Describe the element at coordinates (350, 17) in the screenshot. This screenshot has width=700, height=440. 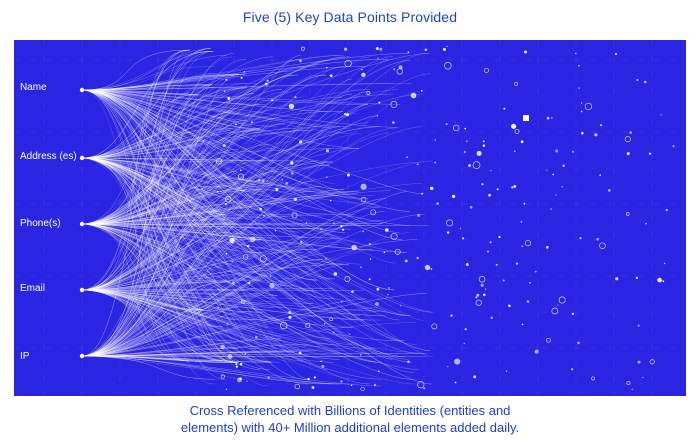
I see `infographic-title: Five (5) Key Data Points Provided` at that location.